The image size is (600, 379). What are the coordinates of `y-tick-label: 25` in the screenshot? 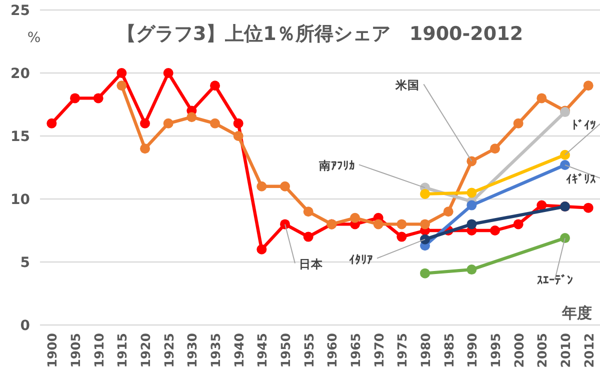 It's located at (20, 11).